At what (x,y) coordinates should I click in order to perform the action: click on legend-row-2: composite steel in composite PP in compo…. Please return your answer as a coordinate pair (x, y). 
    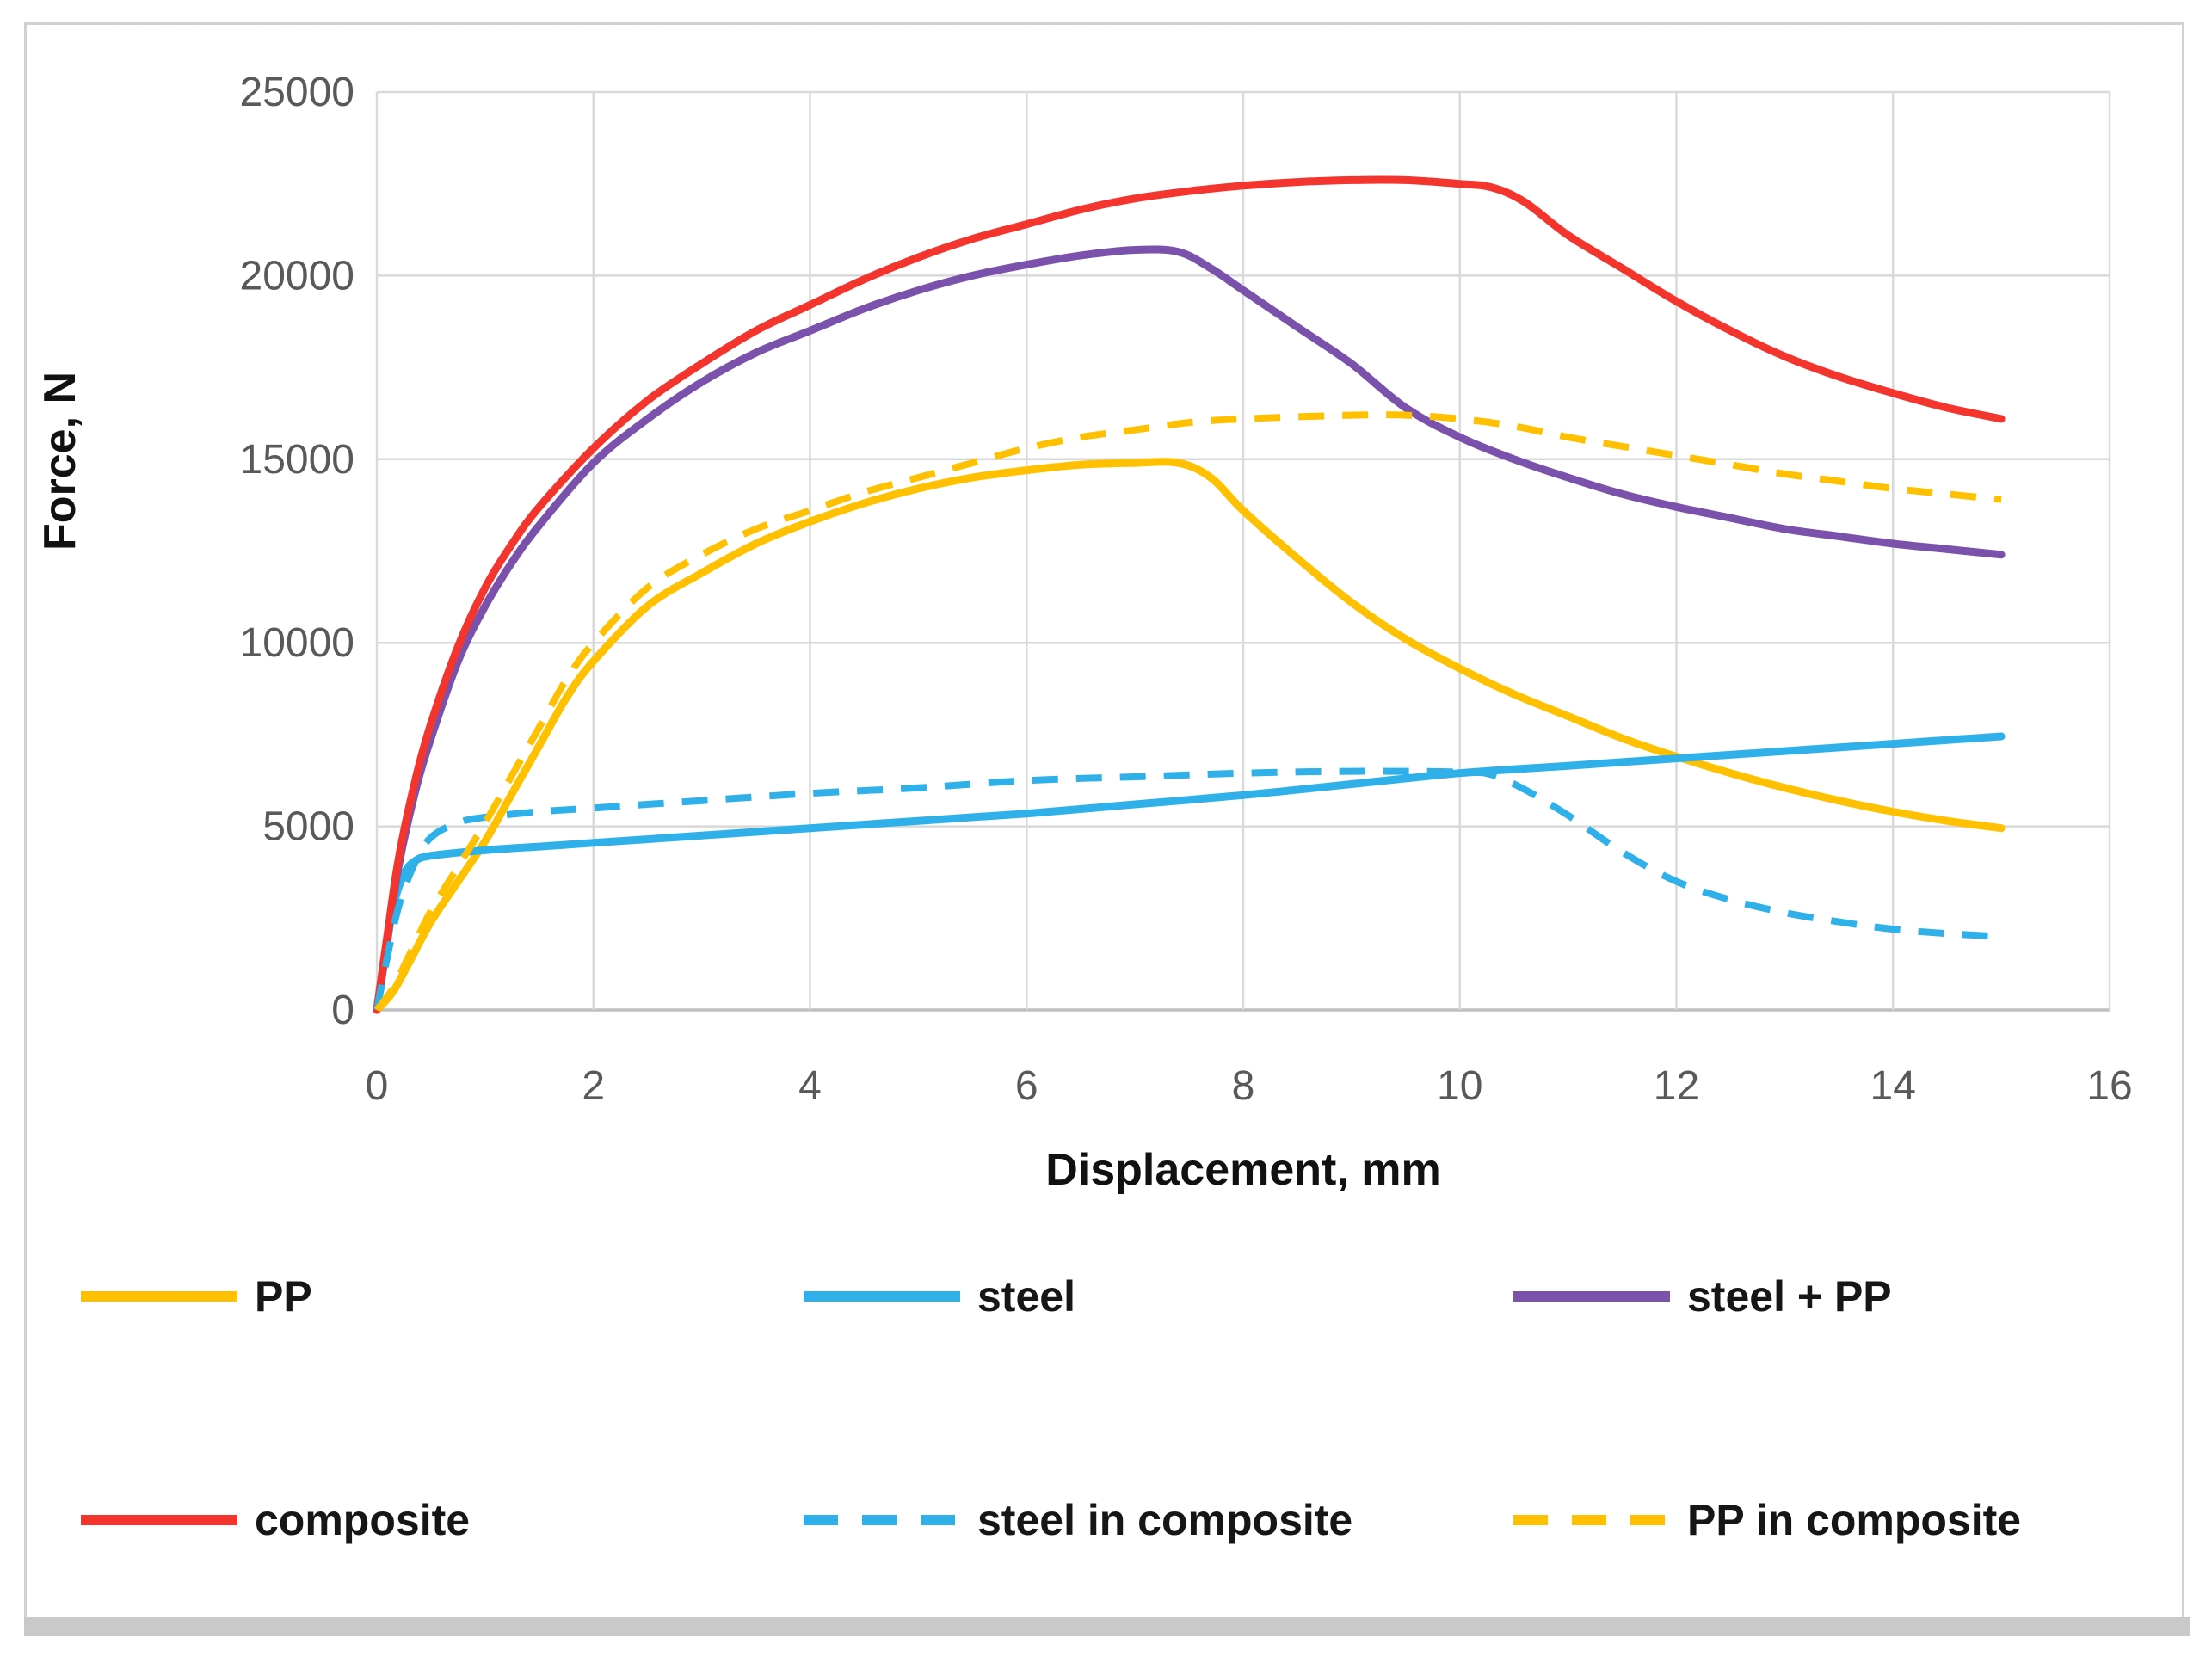
    Looking at the image, I should click on (1106, 1520).